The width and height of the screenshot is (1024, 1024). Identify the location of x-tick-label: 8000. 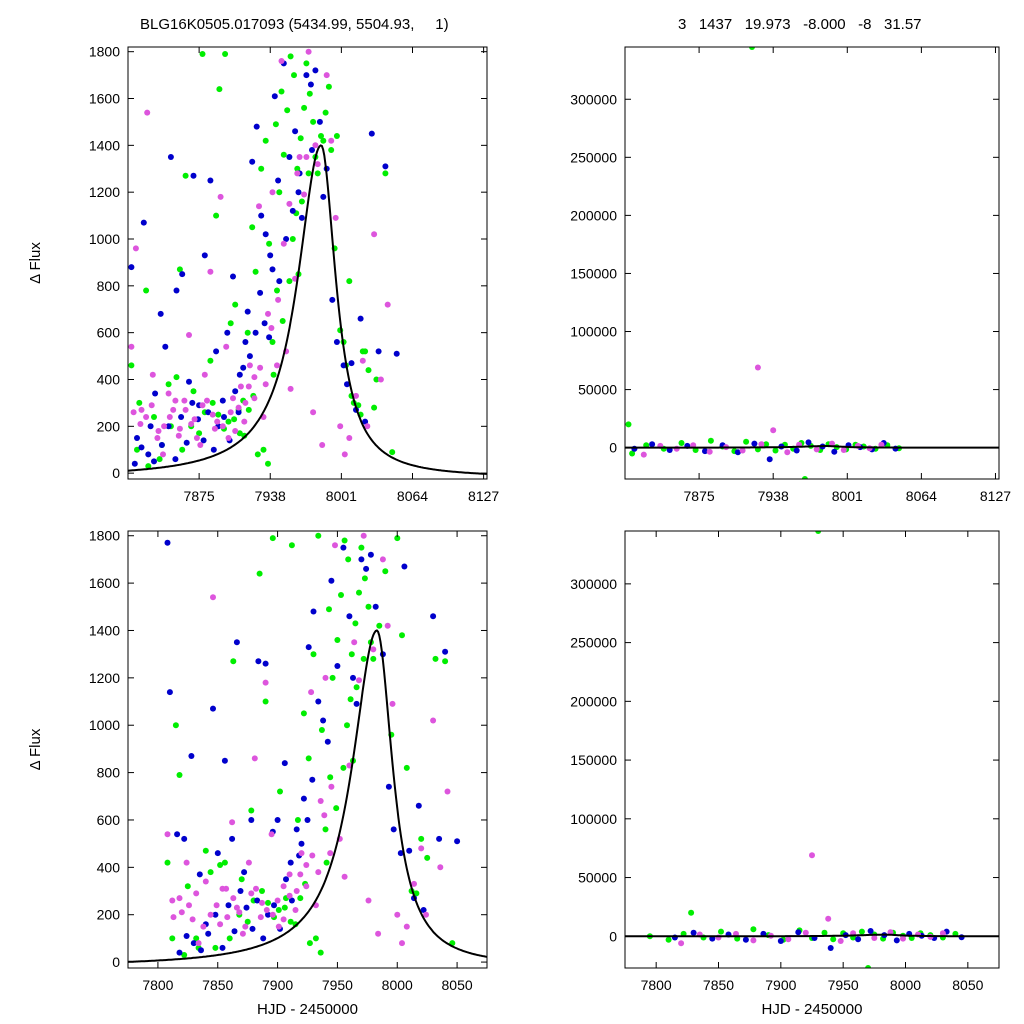
(905, 985).